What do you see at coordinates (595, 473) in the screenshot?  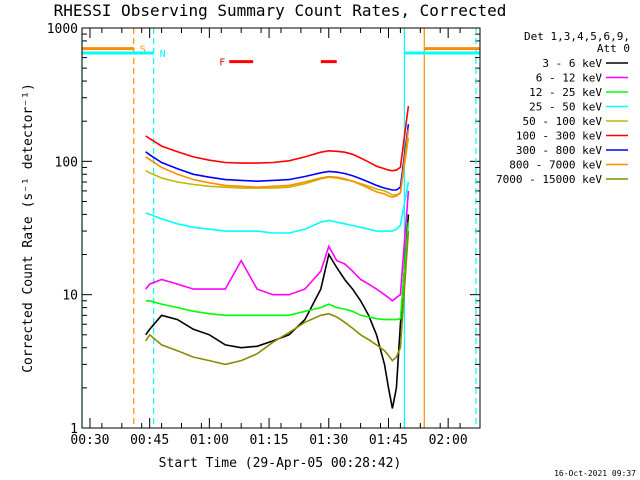 I see `footer-timestamp: 16-Oct-2021 09:37` at bounding box center [595, 473].